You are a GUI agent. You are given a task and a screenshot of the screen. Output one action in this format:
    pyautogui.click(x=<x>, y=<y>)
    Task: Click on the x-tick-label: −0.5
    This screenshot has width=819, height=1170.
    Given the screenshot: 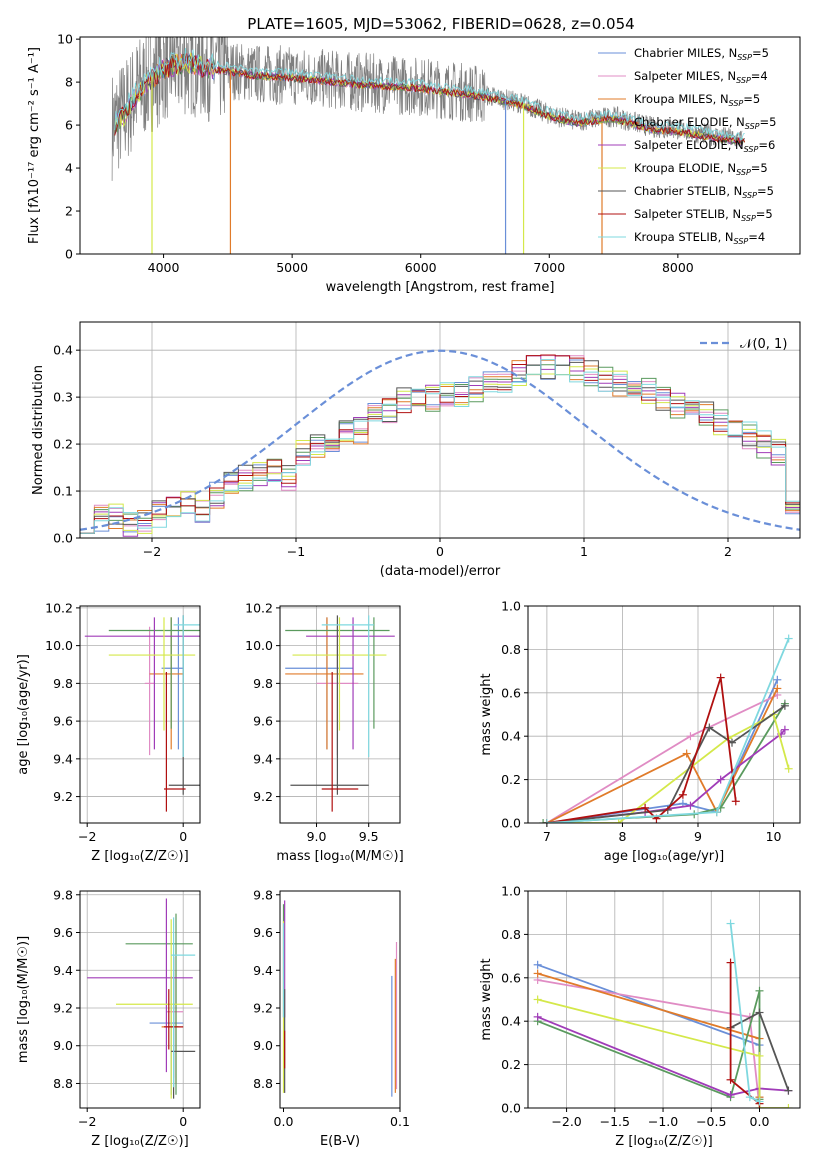 What is the action you would take?
    pyautogui.click(x=711, y=1121)
    